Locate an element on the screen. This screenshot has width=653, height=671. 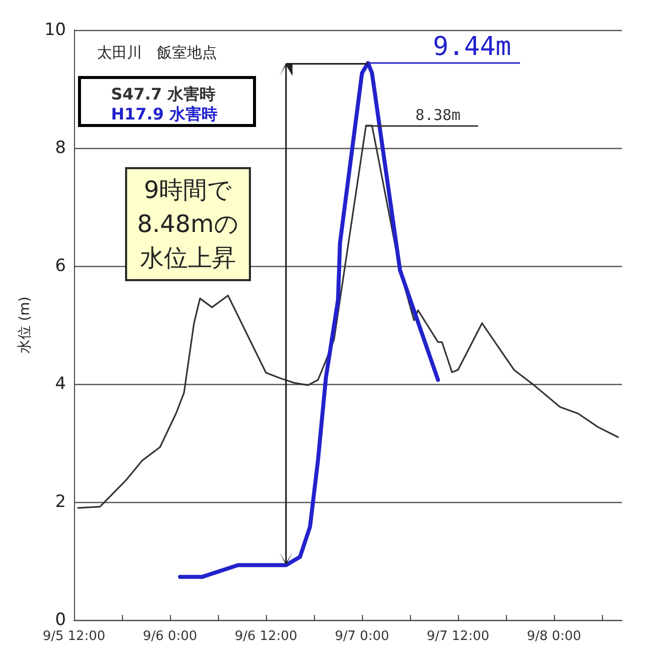
x-tick-label: 9/7 0:00 is located at coordinates (362, 636).